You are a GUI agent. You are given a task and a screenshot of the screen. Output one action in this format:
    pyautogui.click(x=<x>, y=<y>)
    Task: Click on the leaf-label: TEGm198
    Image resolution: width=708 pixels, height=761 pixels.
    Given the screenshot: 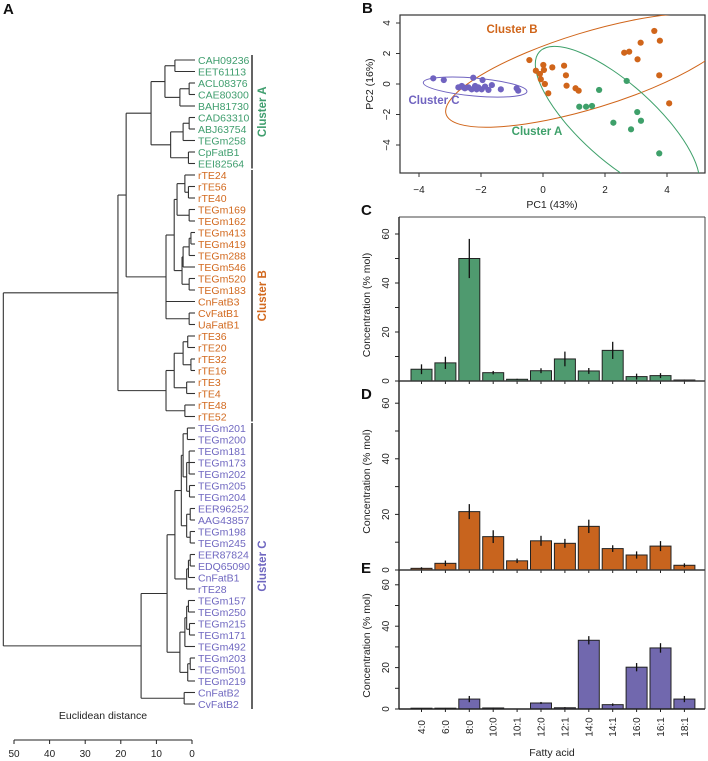 What is the action you would take?
    pyautogui.click(x=222, y=532)
    